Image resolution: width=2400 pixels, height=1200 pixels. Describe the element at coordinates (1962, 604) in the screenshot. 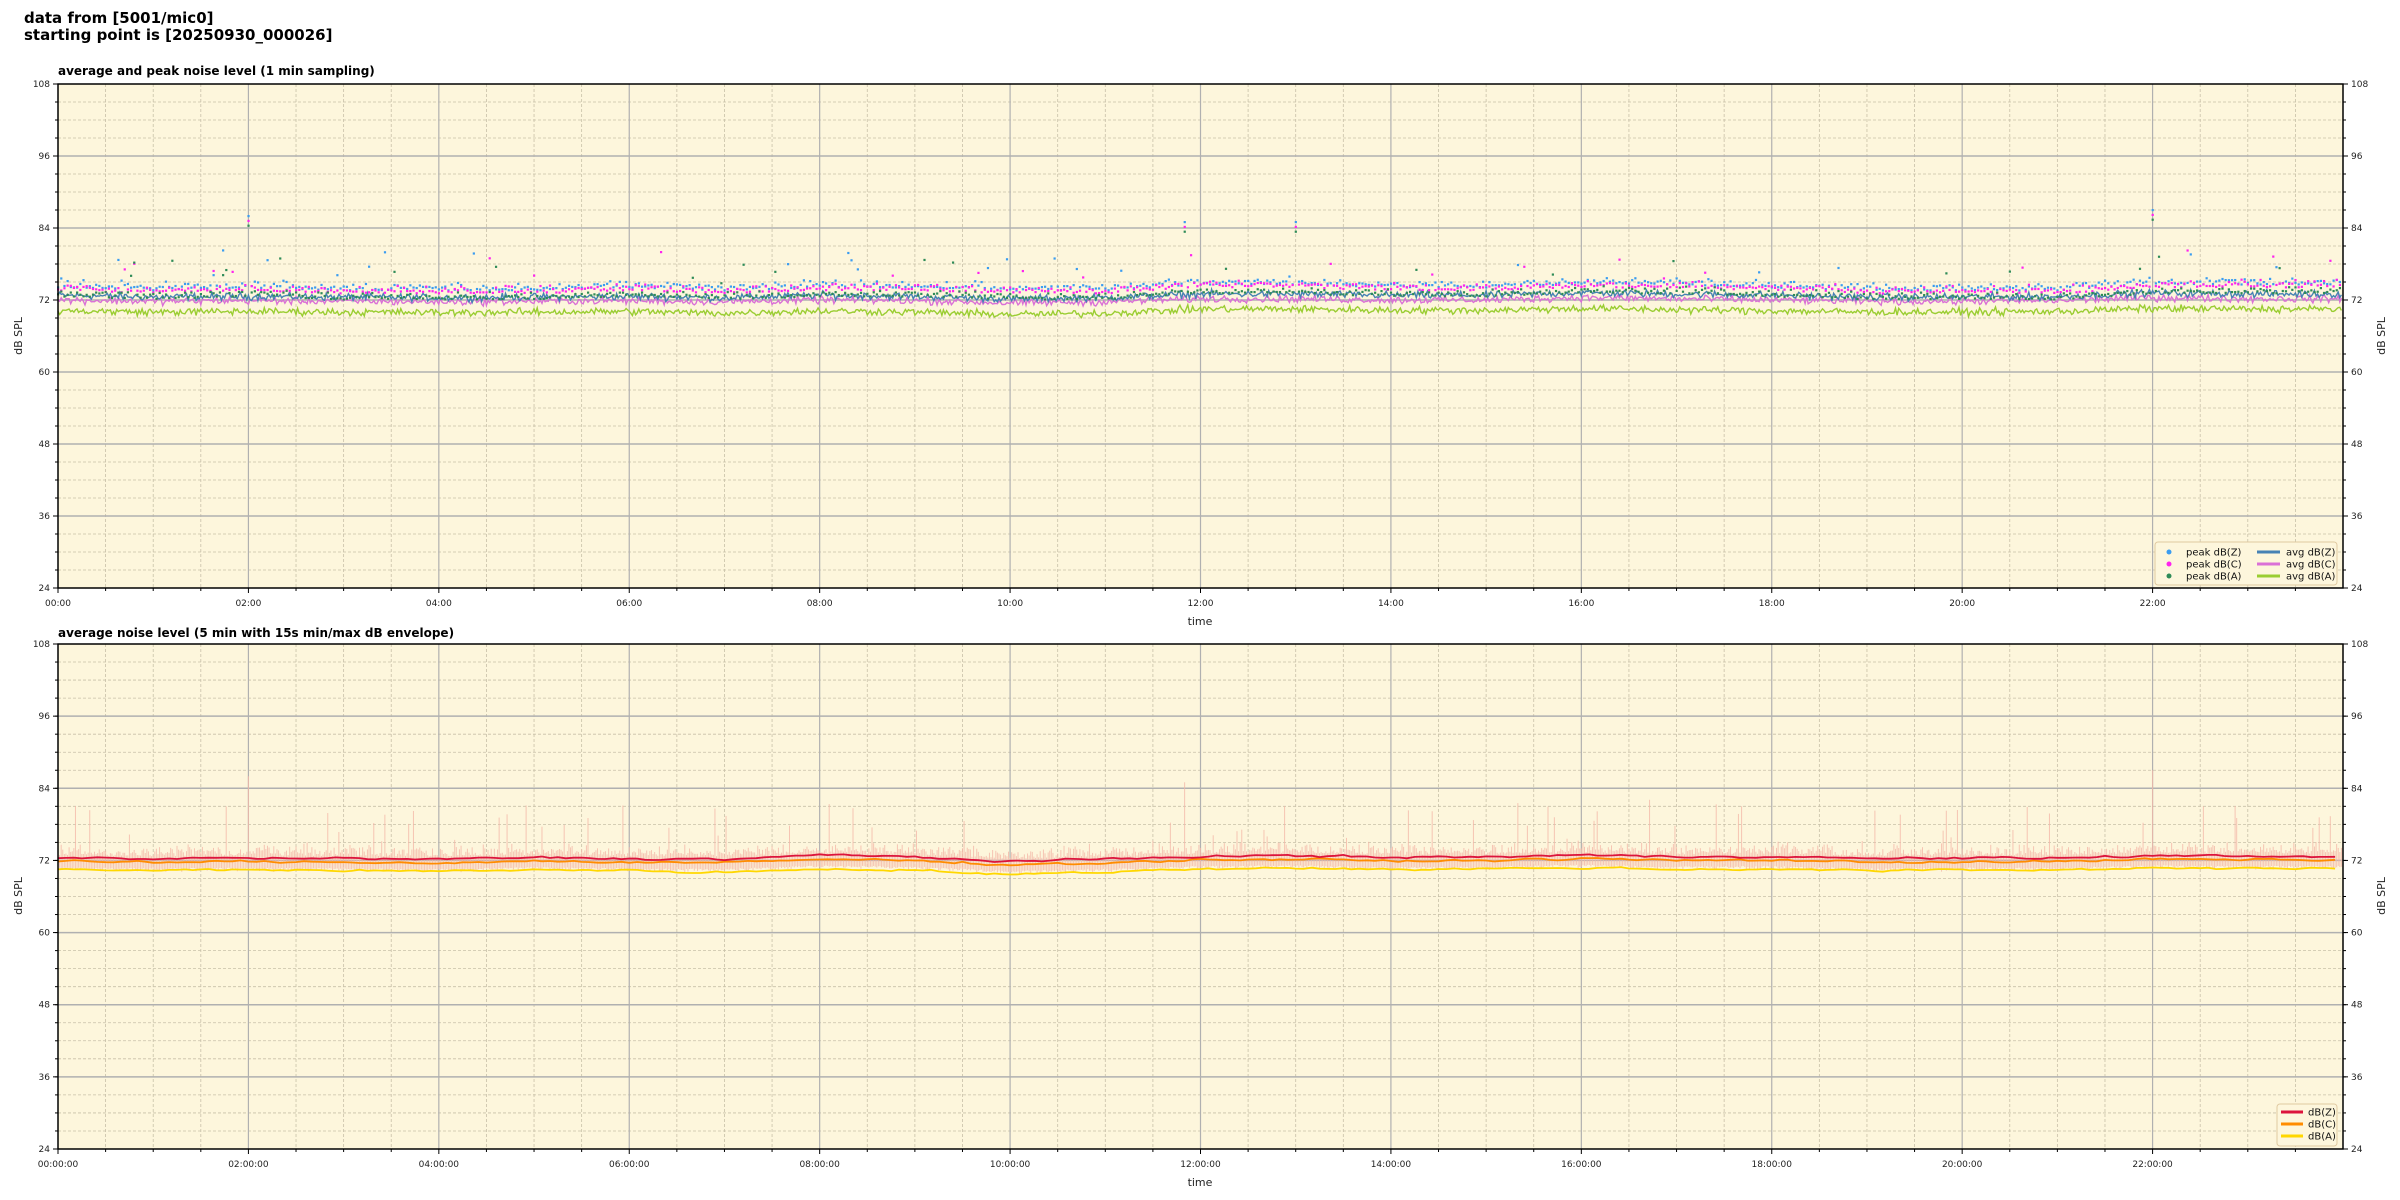

I see `x-tick-label: 20:00` at that location.